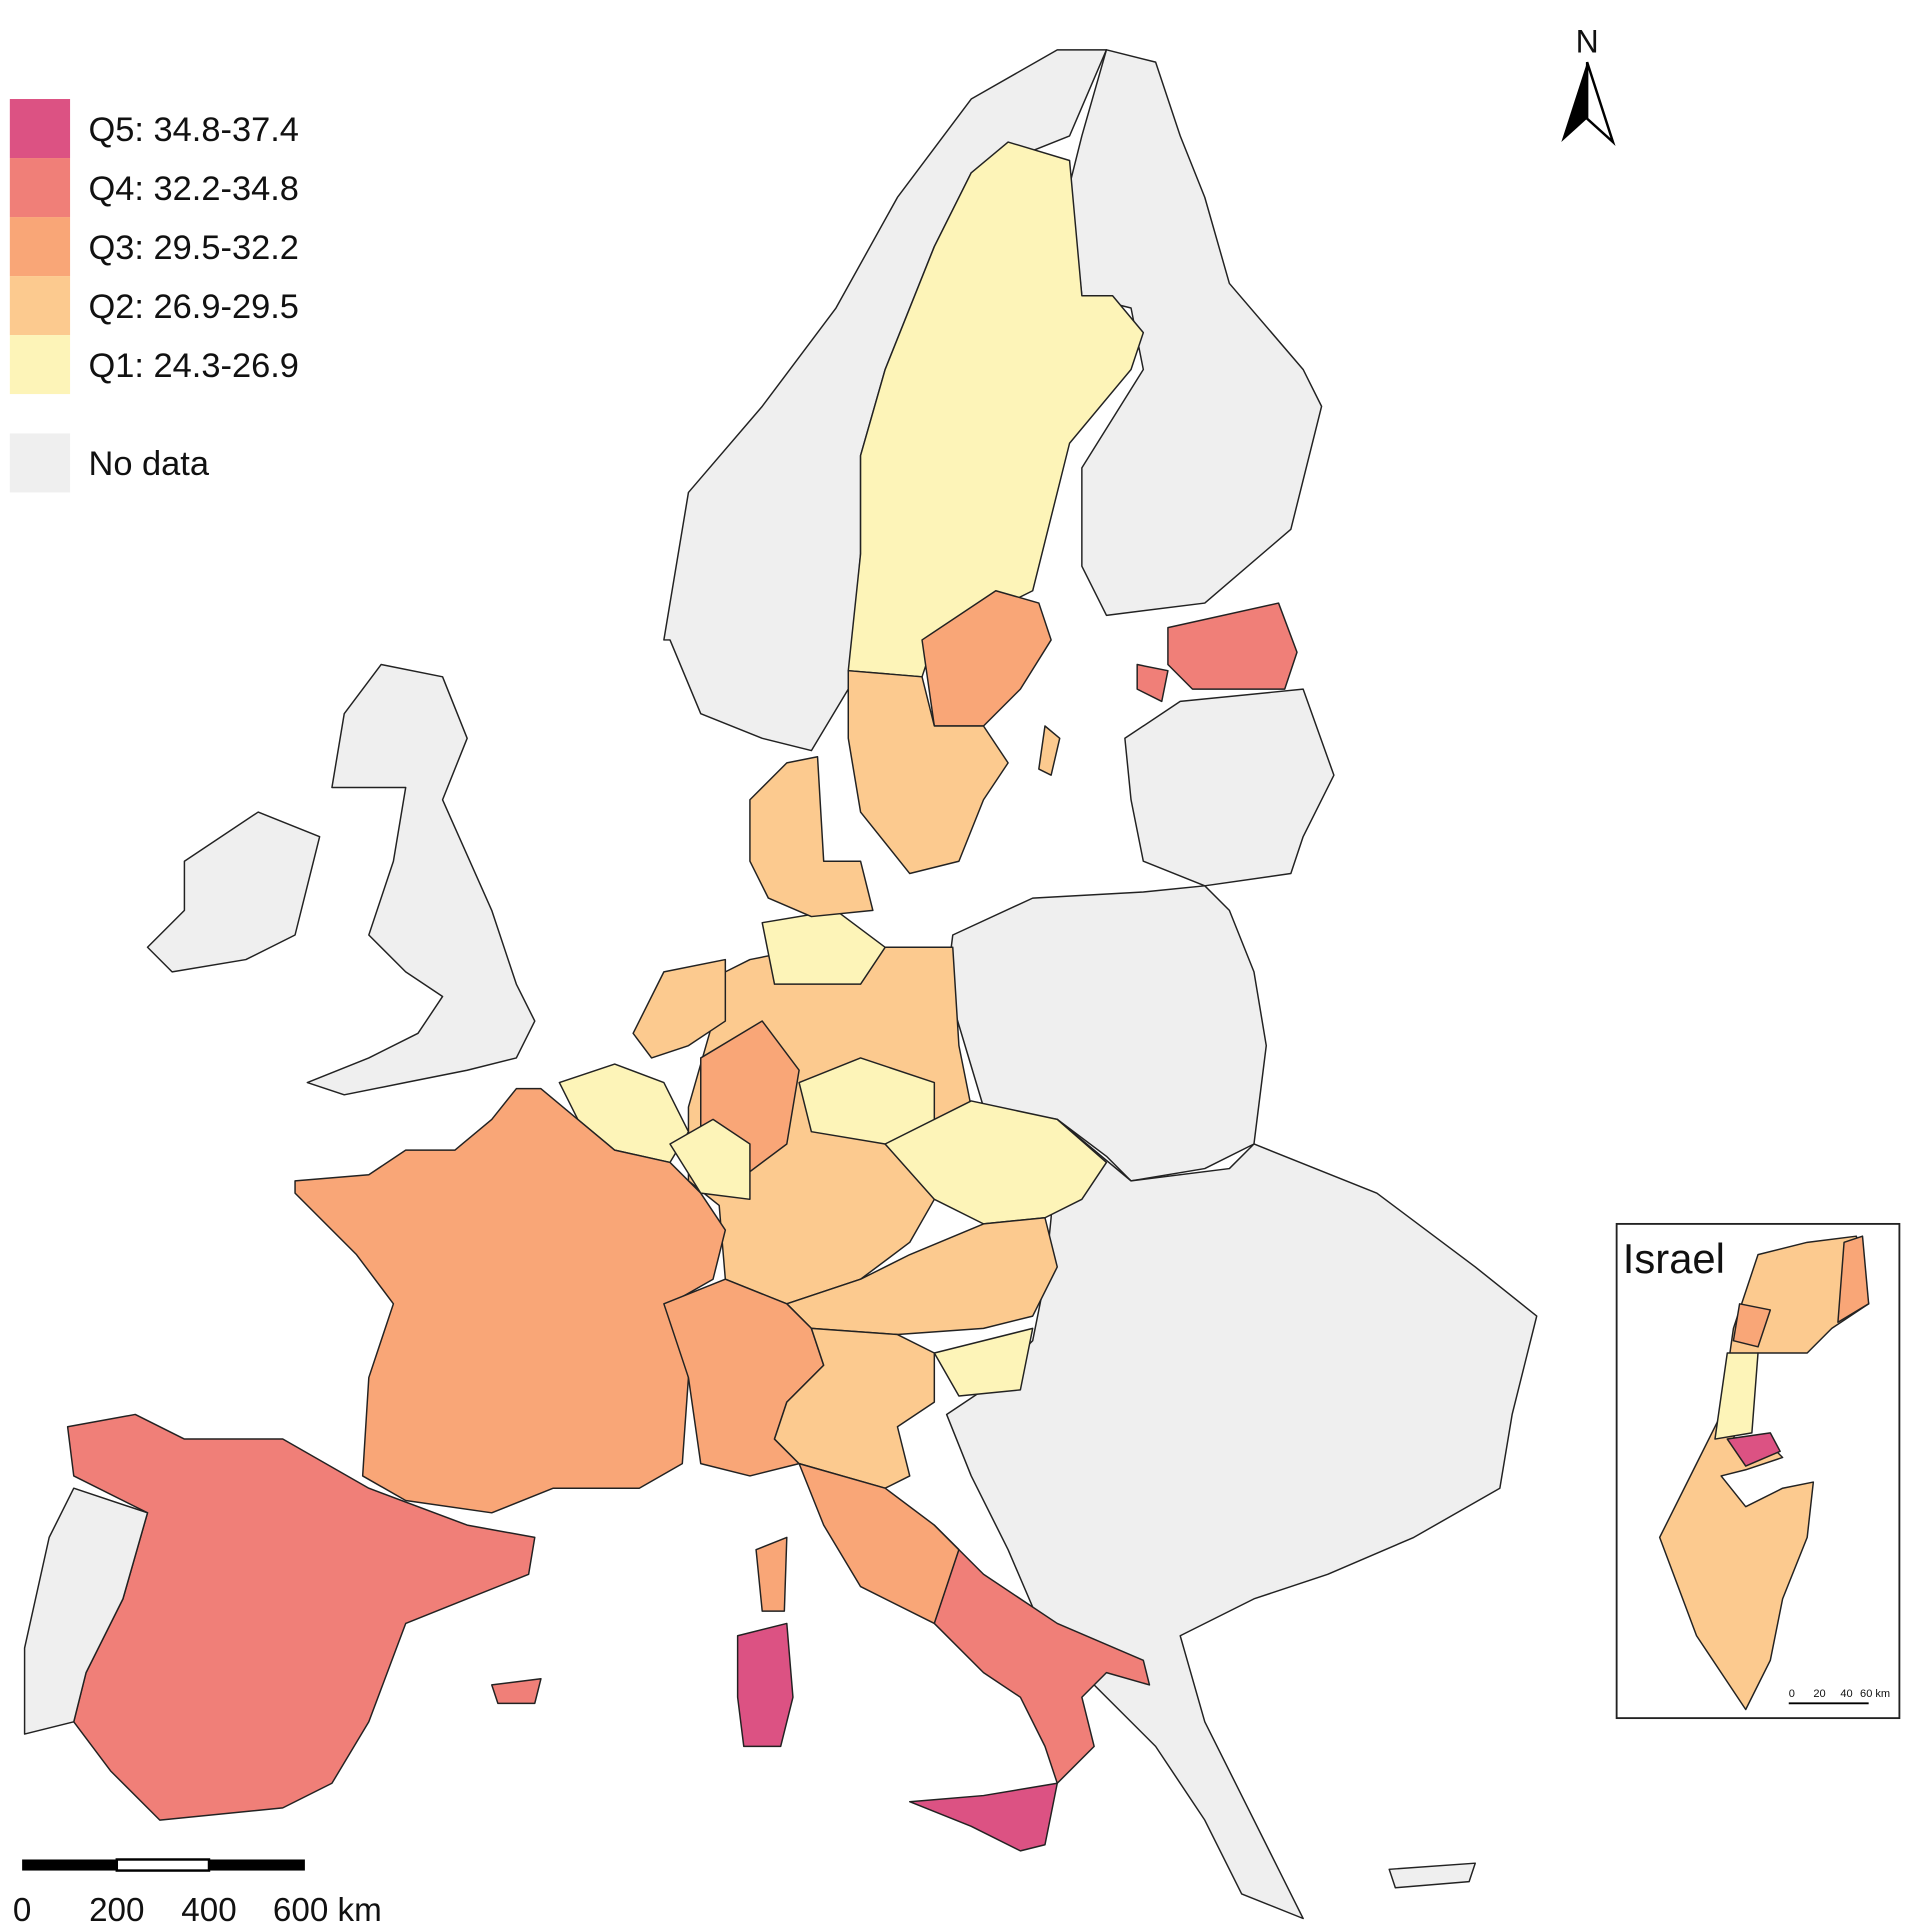 The image size is (1908, 1929). What do you see at coordinates (149, 464) in the screenshot?
I see `legend-label: No data` at bounding box center [149, 464].